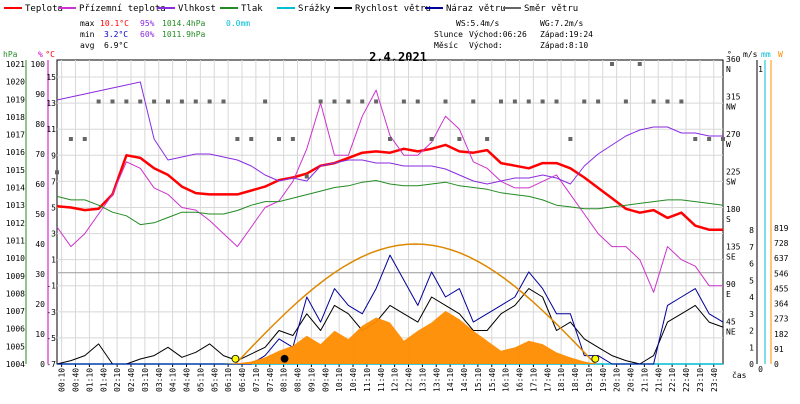  I want to click on x-tick-label: 09:40, so click(325, 380).